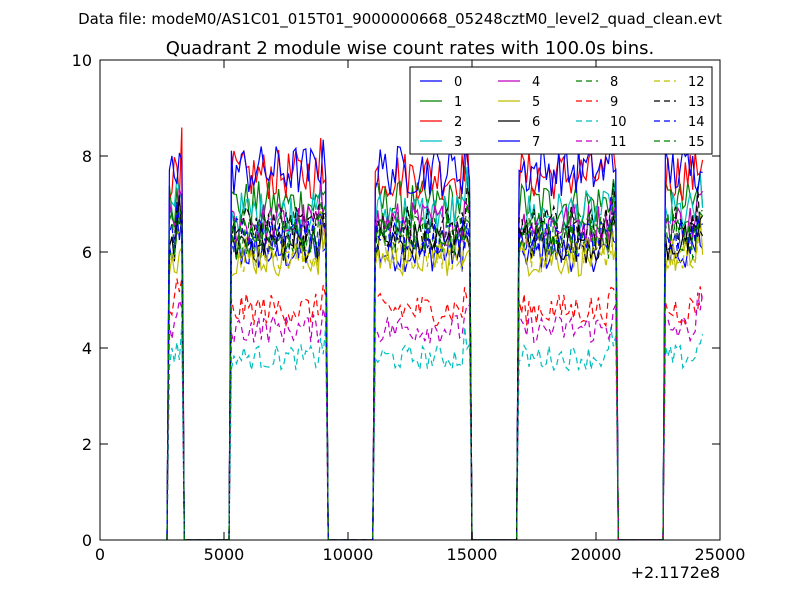 The image size is (800, 600). Describe the element at coordinates (720, 554) in the screenshot. I see `x-tick-label: 25000` at that location.